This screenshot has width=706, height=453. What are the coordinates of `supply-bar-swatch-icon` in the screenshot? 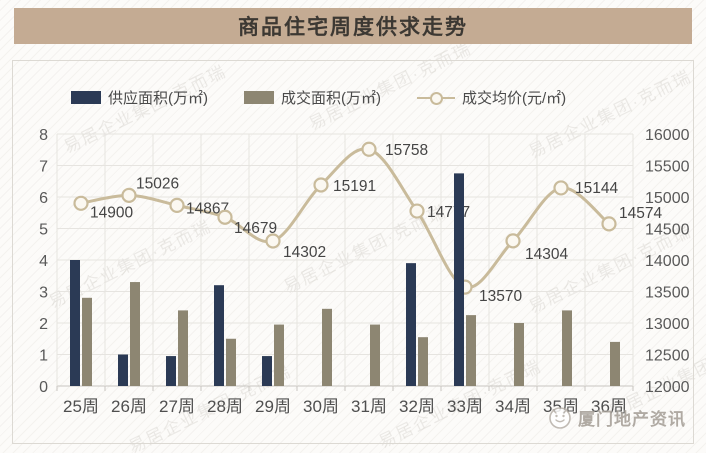 It's located at (86, 97).